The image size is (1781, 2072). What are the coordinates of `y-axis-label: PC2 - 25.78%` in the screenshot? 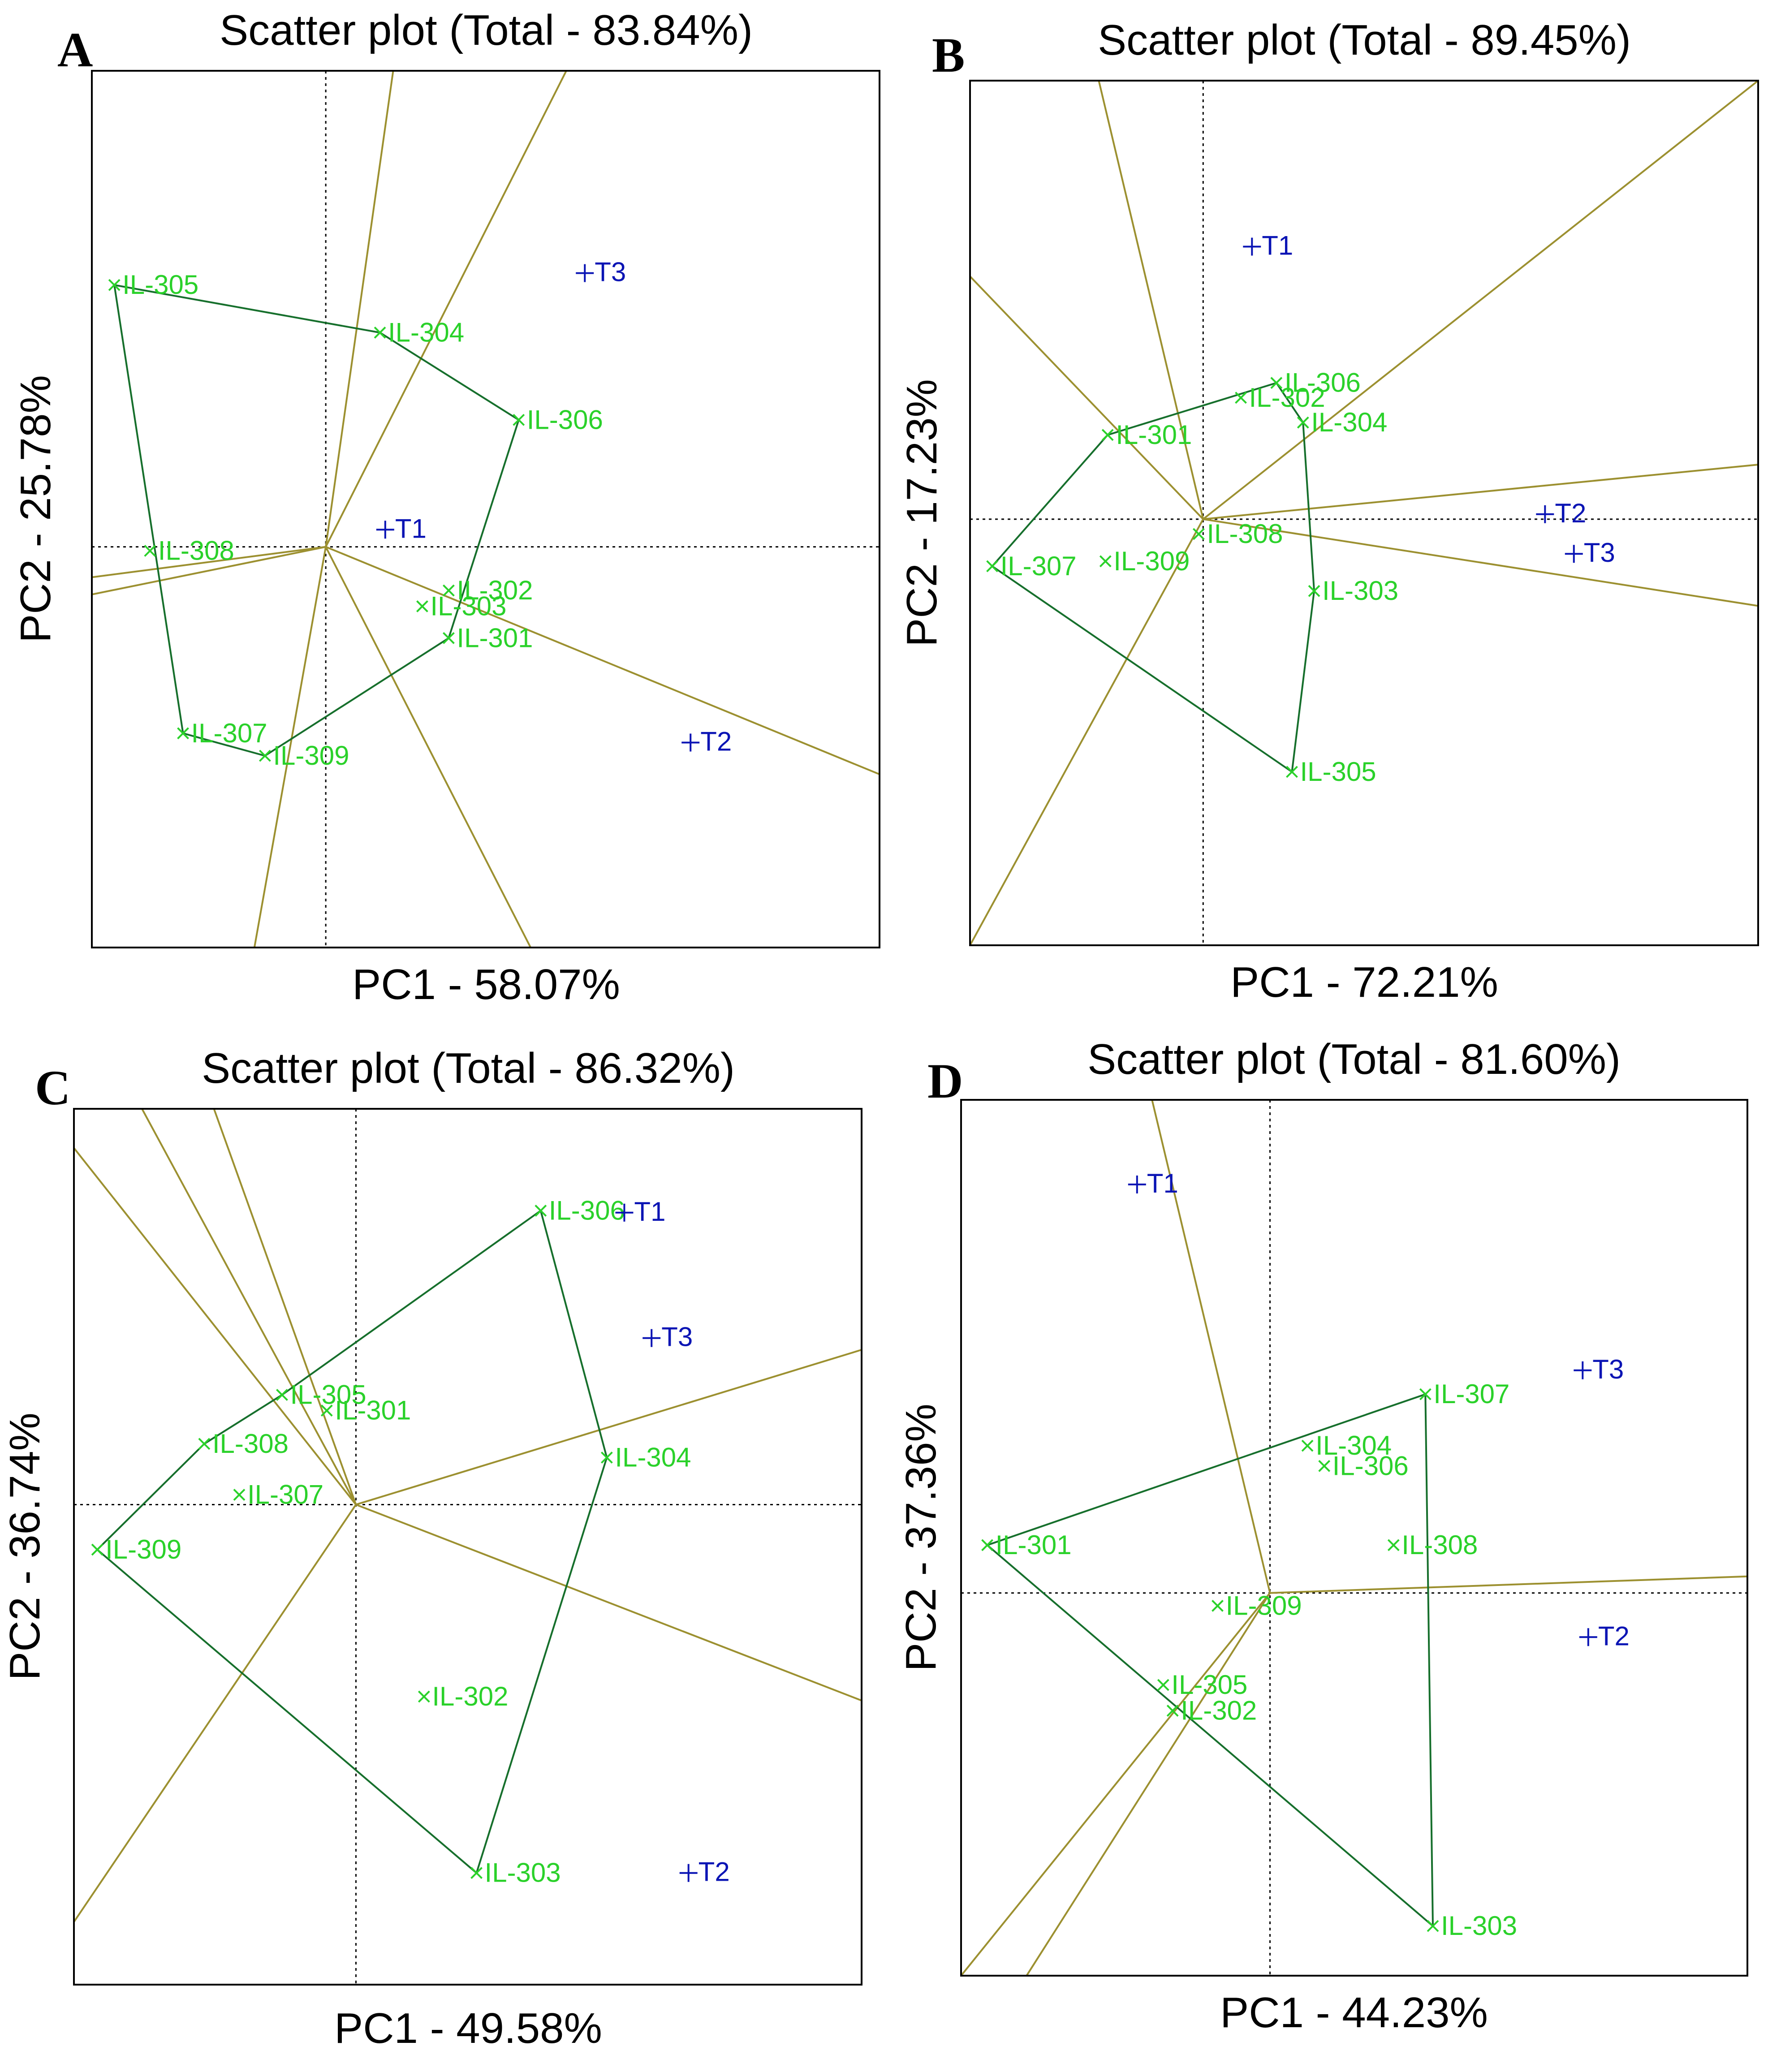 It's located at (36, 509).